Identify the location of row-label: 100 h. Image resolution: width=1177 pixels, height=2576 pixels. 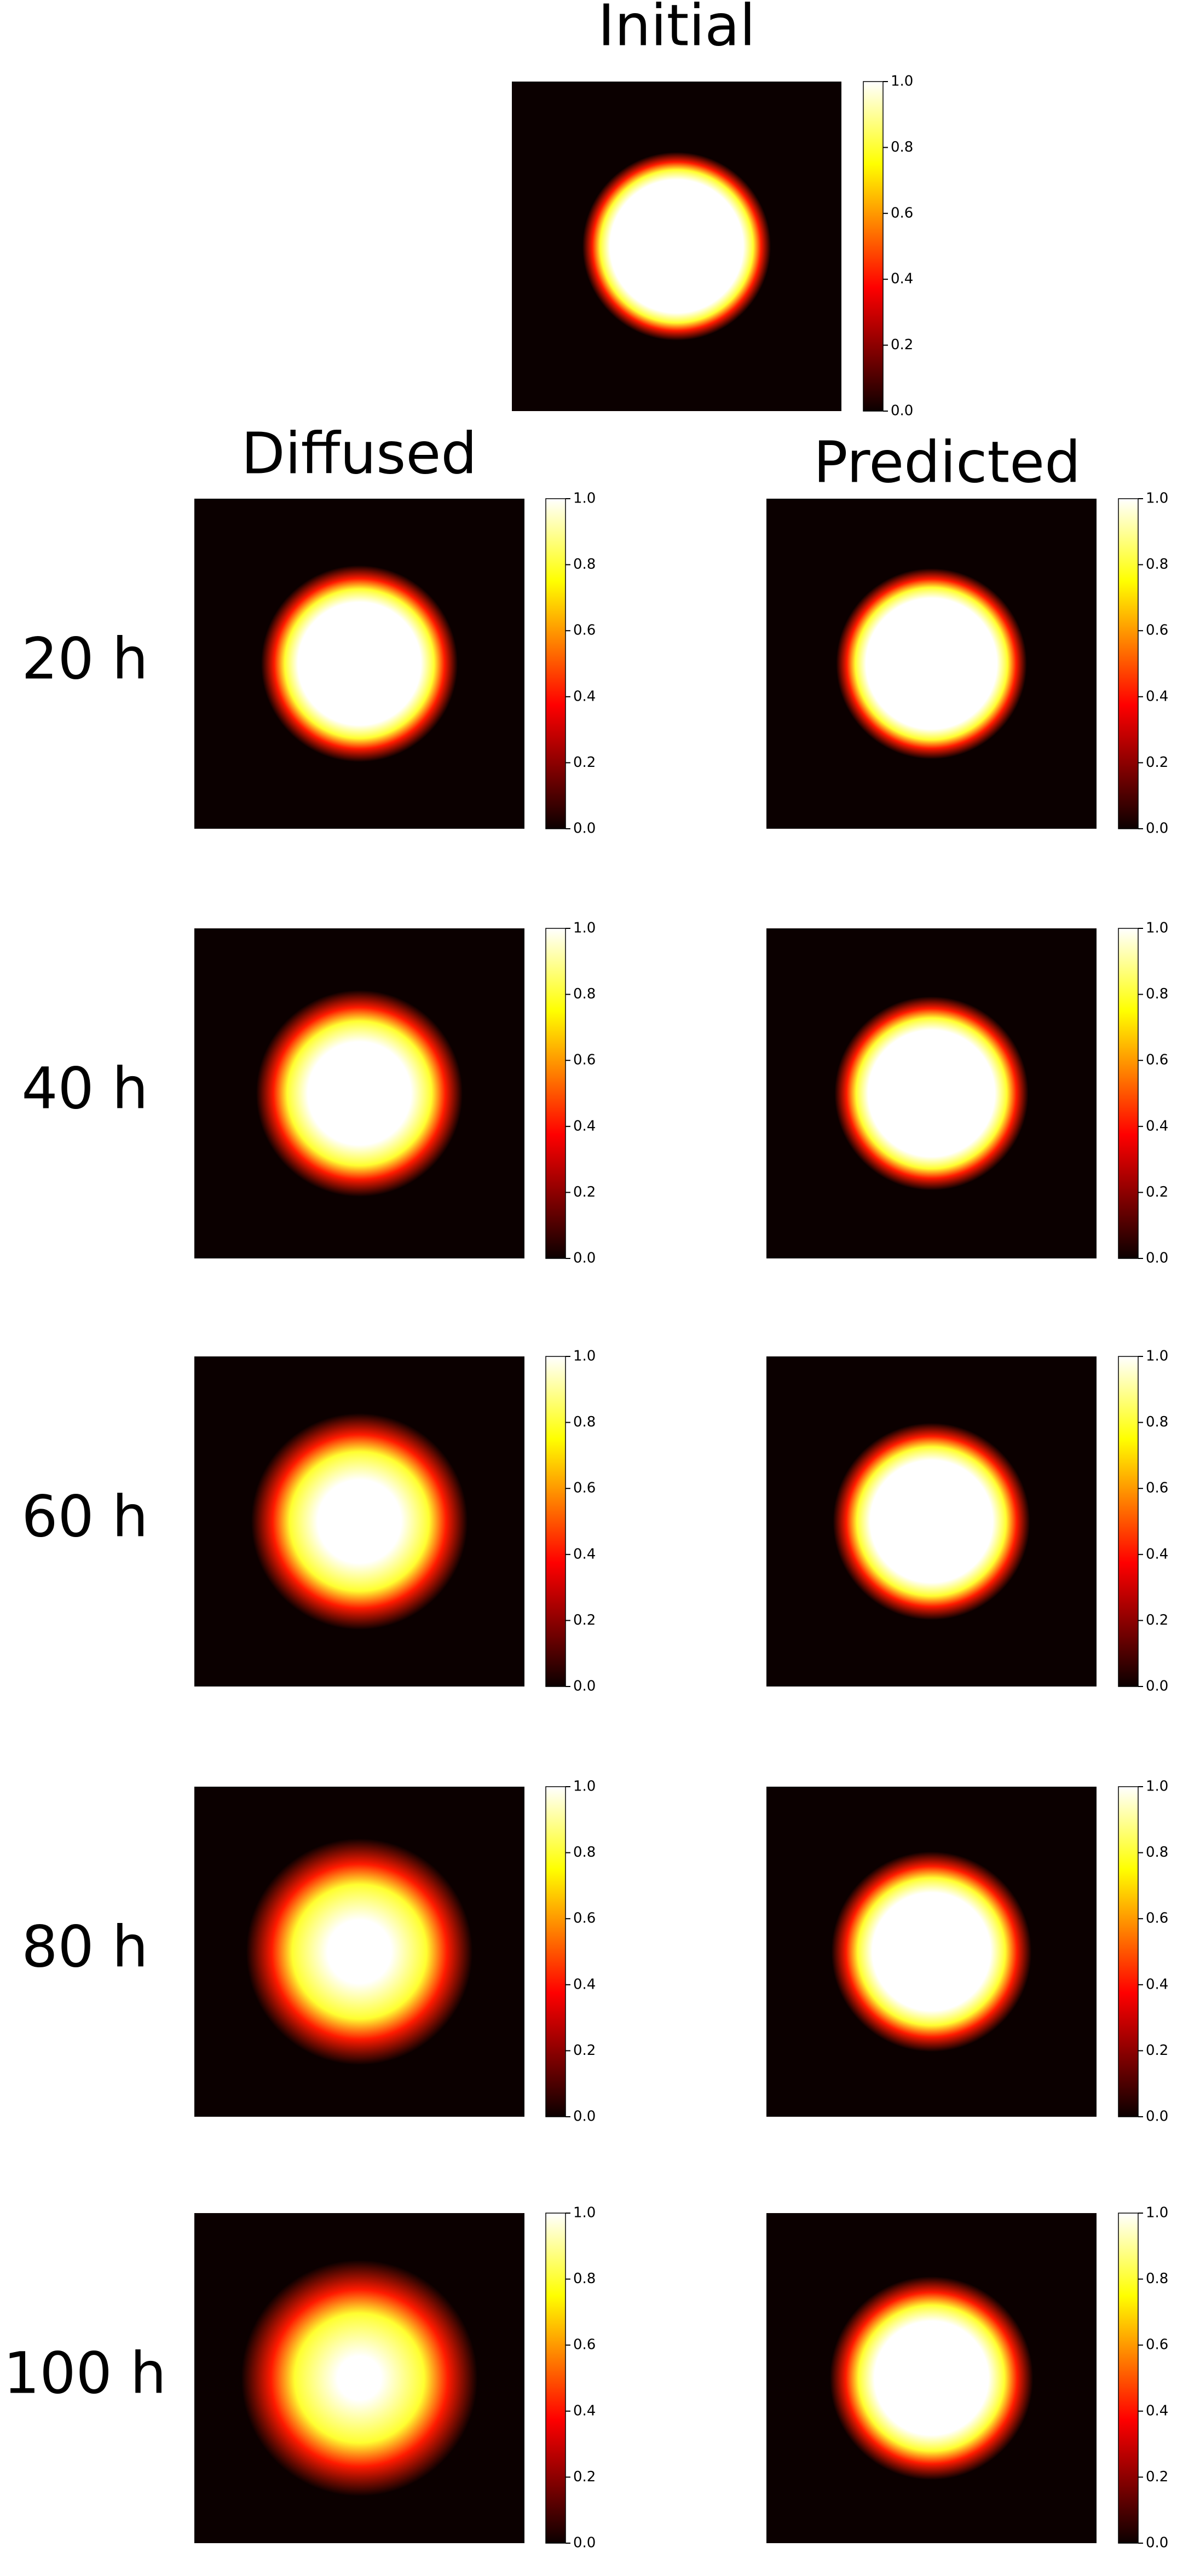
(84, 2373).